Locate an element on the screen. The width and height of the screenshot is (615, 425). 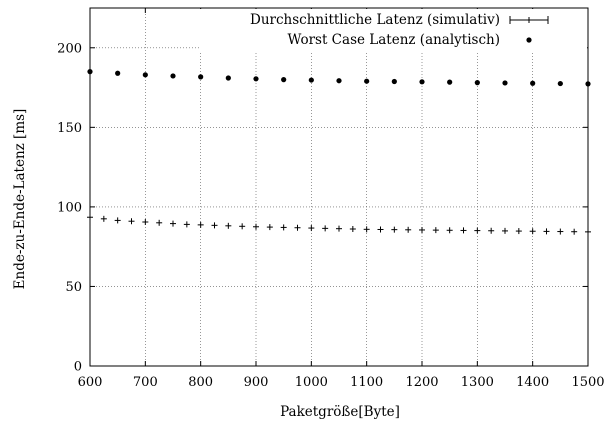
legend-background is located at coordinates (393, 30).